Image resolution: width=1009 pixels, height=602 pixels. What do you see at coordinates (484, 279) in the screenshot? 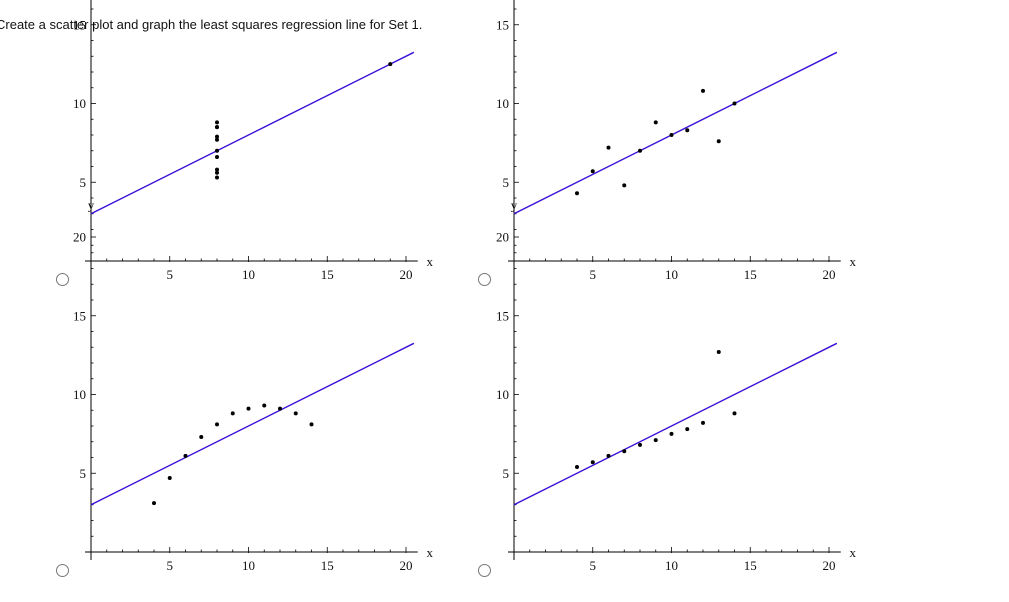
I see `answer-option-b-radio` at bounding box center [484, 279].